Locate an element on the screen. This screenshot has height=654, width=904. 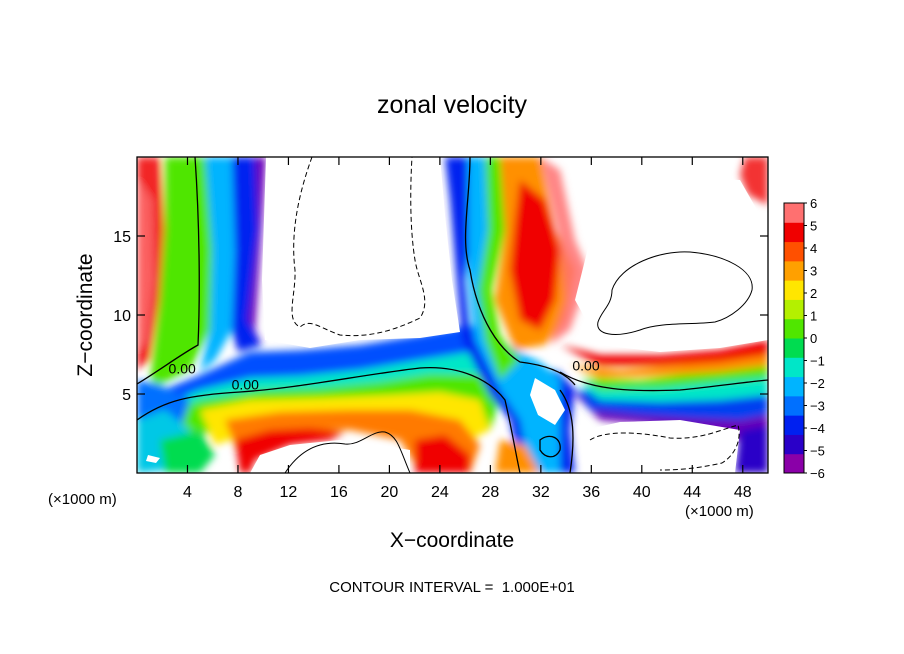
contour-zero-small-loop is located at coordinates (550, 446).